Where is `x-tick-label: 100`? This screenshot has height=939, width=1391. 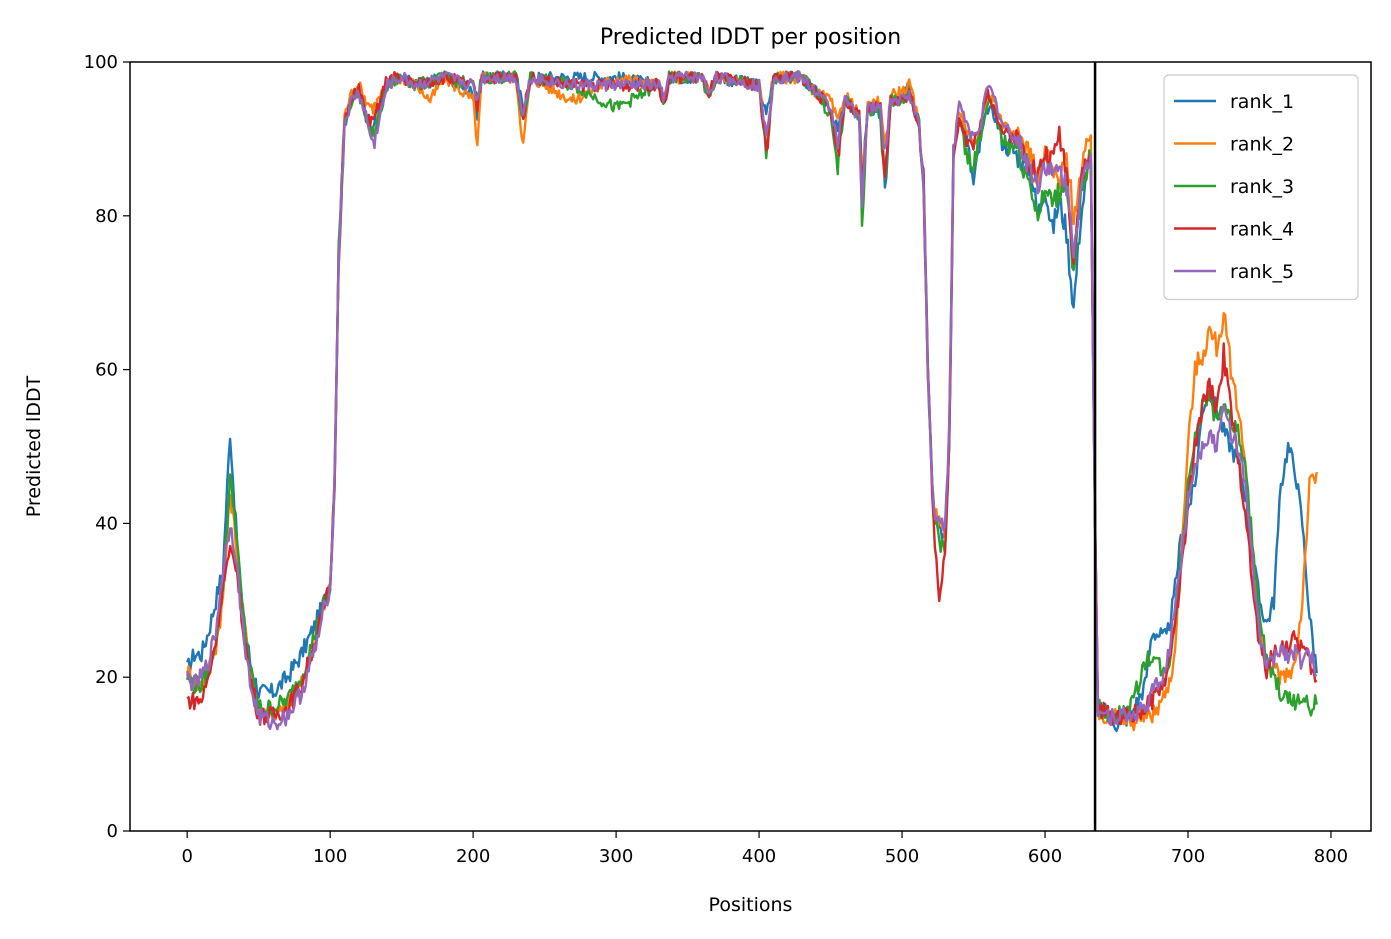 x-tick-label: 100 is located at coordinates (330, 856).